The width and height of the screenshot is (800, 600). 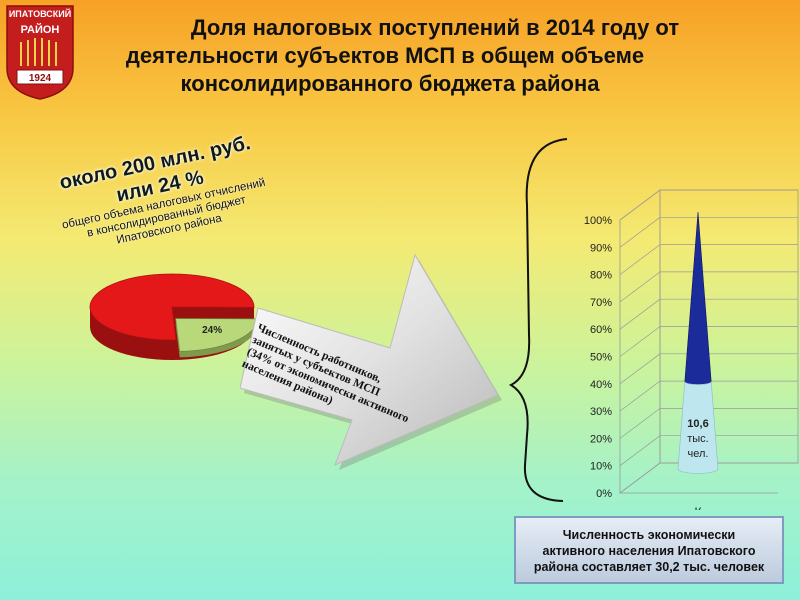 I want to click on emblem-year: 1924, so click(x=40, y=78).